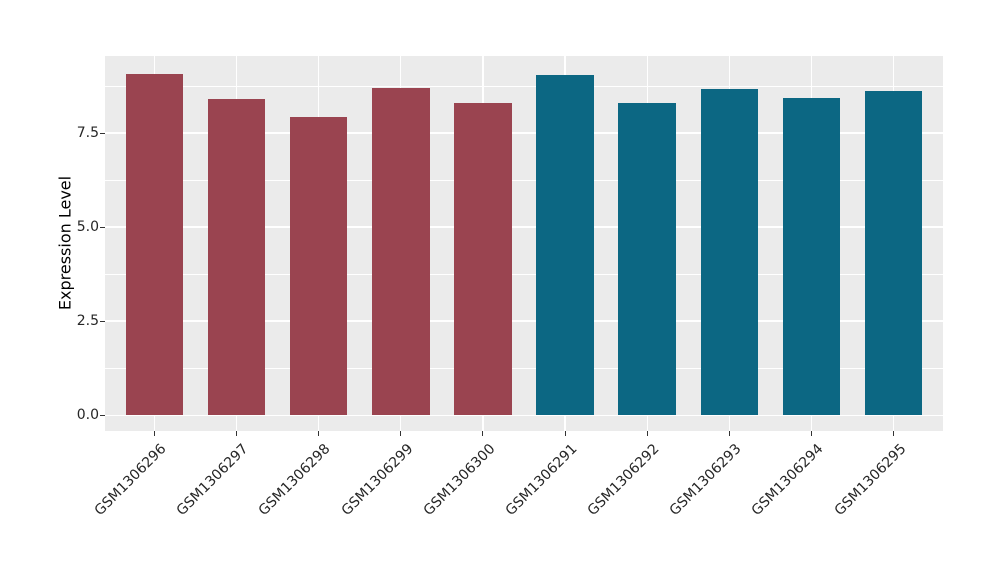  I want to click on y-axis-title: Expression Level, so click(65, 243).